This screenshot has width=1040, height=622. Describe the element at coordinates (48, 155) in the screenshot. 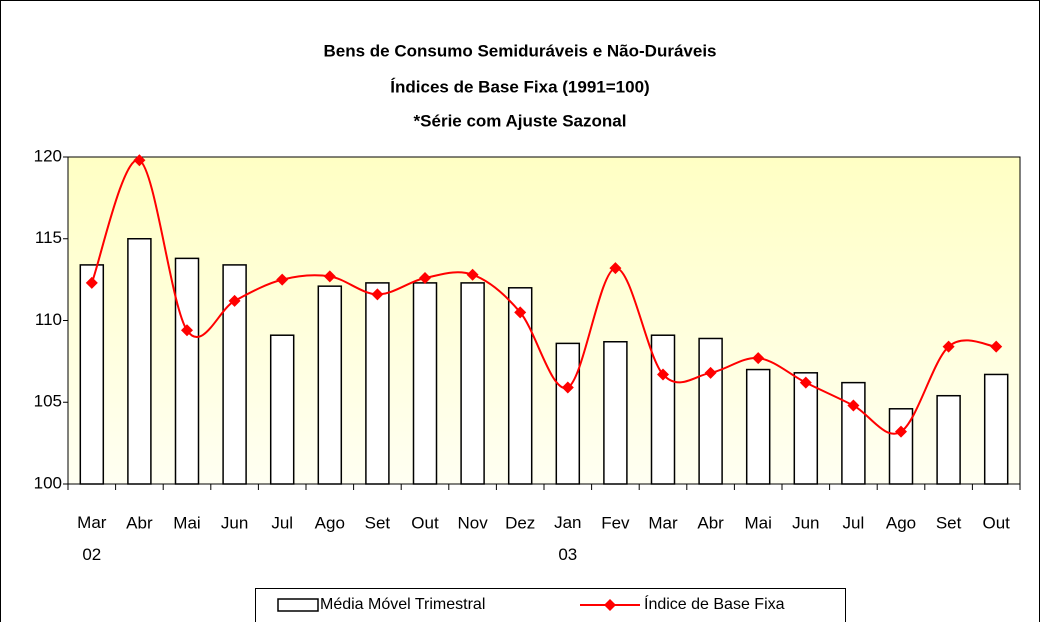

I see `y-tick-label: 120` at that location.